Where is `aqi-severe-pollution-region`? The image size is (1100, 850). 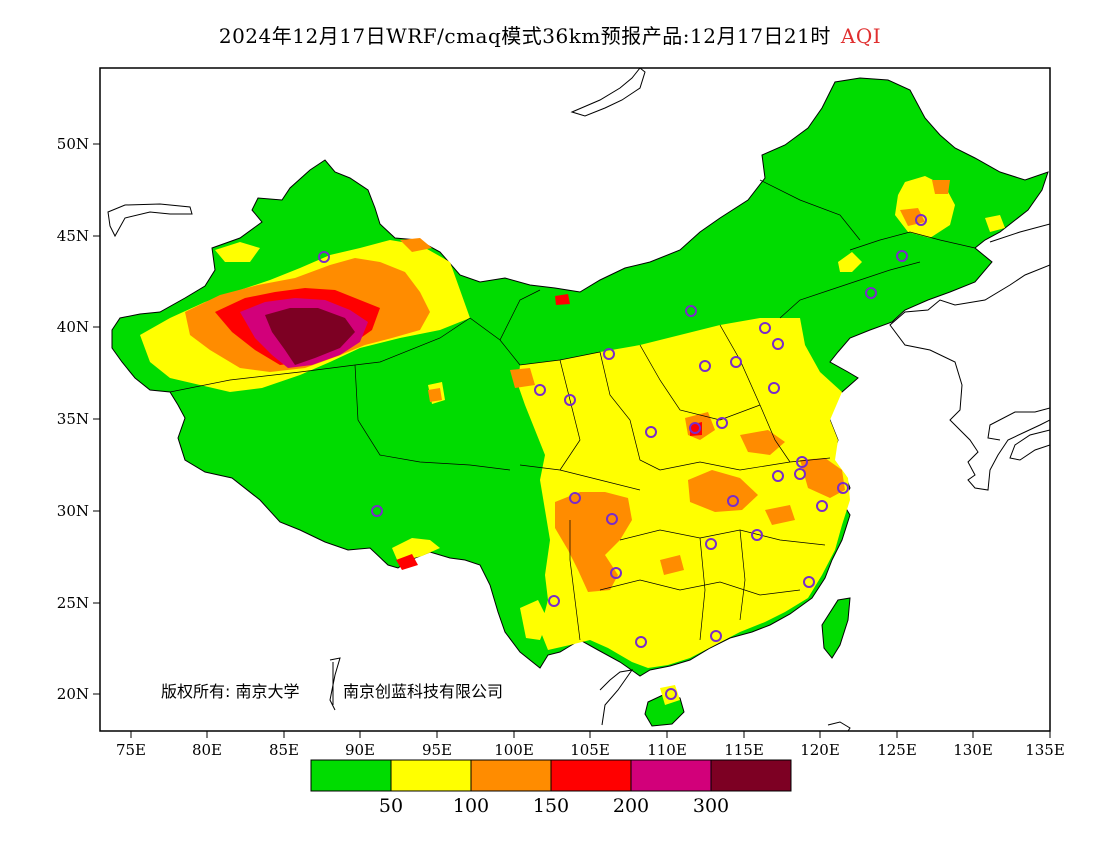 aqi-severe-pollution-region is located at coordinates (310, 336).